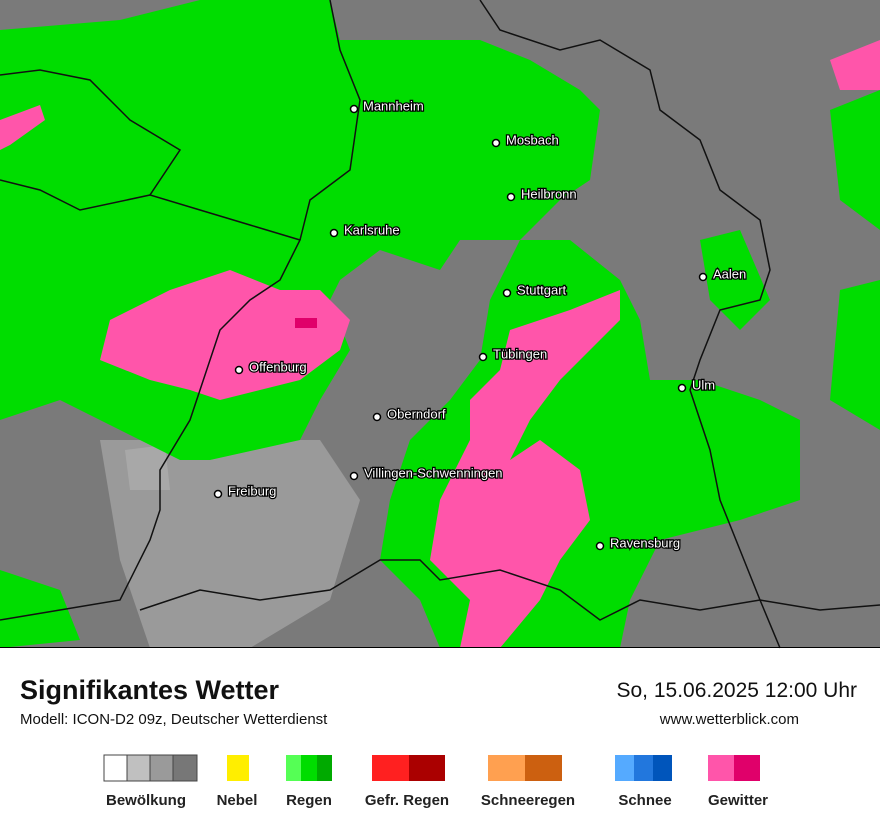 This screenshot has width=880, height=830. What do you see at coordinates (393, 105) in the screenshot?
I see `city-label: Mannheim` at bounding box center [393, 105].